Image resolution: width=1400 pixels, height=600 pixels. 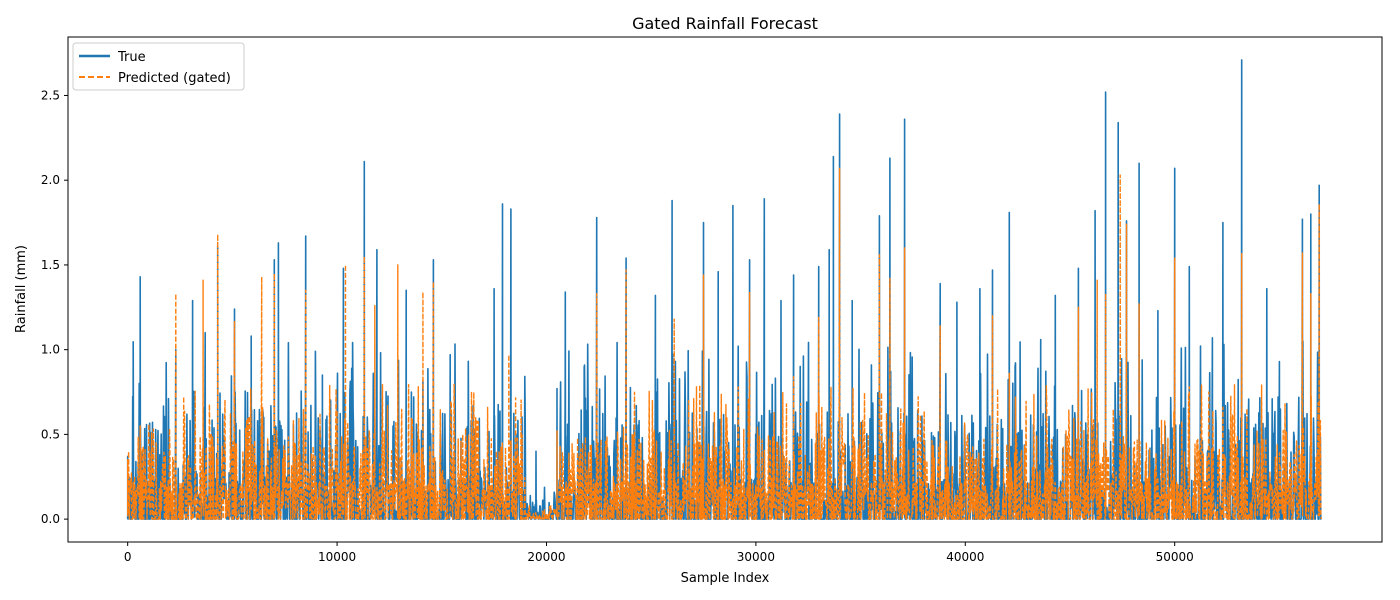 What do you see at coordinates (546, 557) in the screenshot?
I see `x-tick-label: 20000` at bounding box center [546, 557].